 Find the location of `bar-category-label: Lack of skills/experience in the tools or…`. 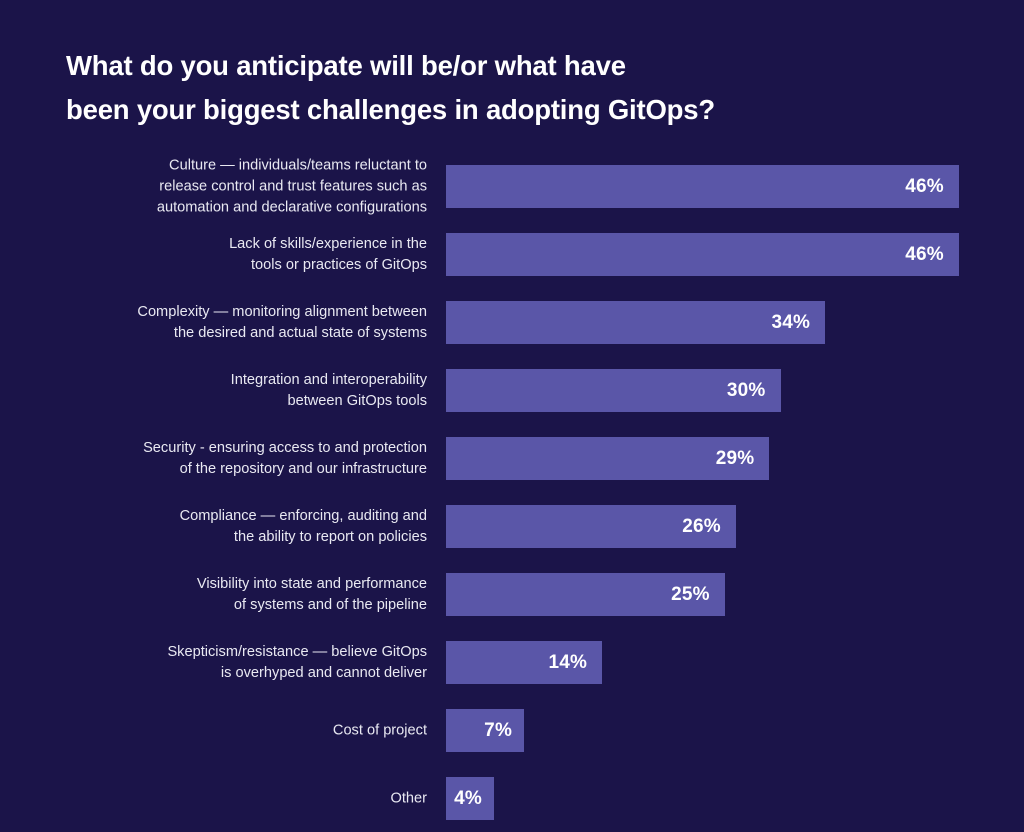

bar-category-label: Lack of skills/experience in the tools or… is located at coordinates (237, 255).